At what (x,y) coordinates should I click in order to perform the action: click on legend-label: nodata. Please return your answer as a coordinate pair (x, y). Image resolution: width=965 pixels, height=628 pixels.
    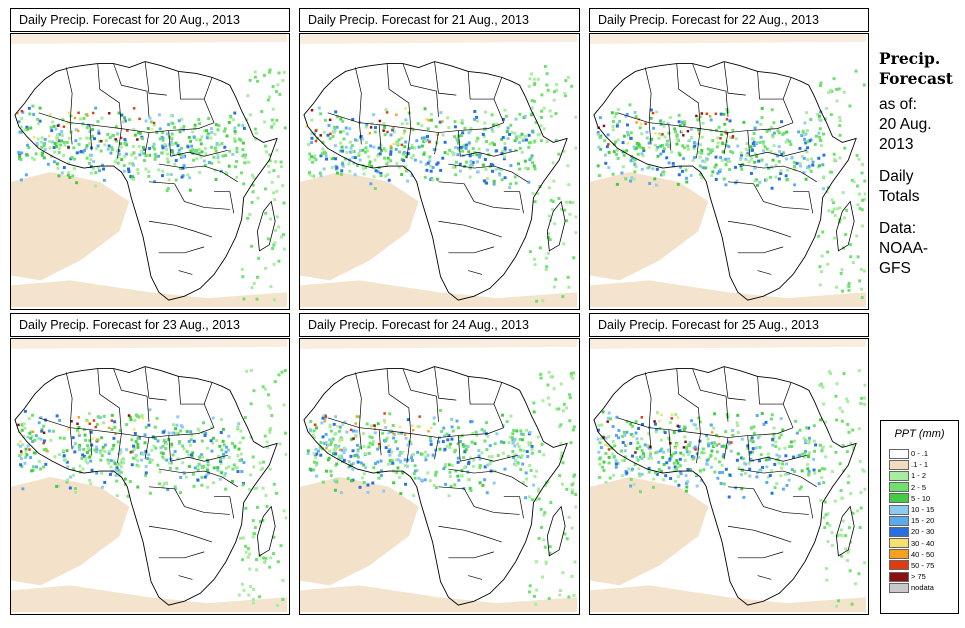
    Looking at the image, I should click on (922, 588).